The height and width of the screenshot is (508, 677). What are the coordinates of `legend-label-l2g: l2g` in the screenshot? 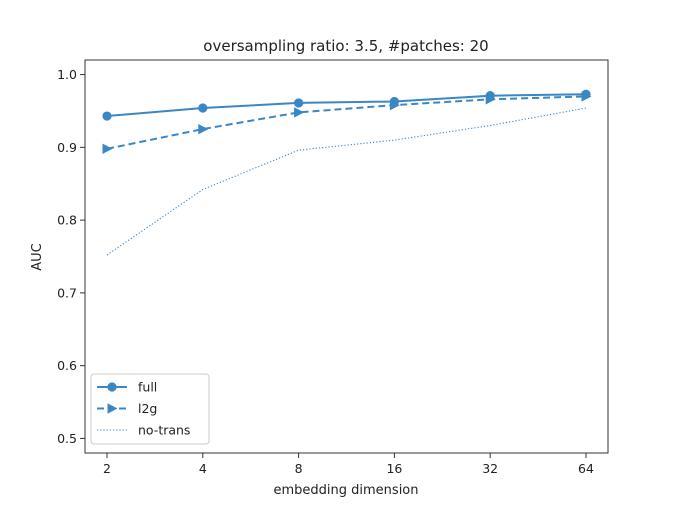 It's located at (147, 408).